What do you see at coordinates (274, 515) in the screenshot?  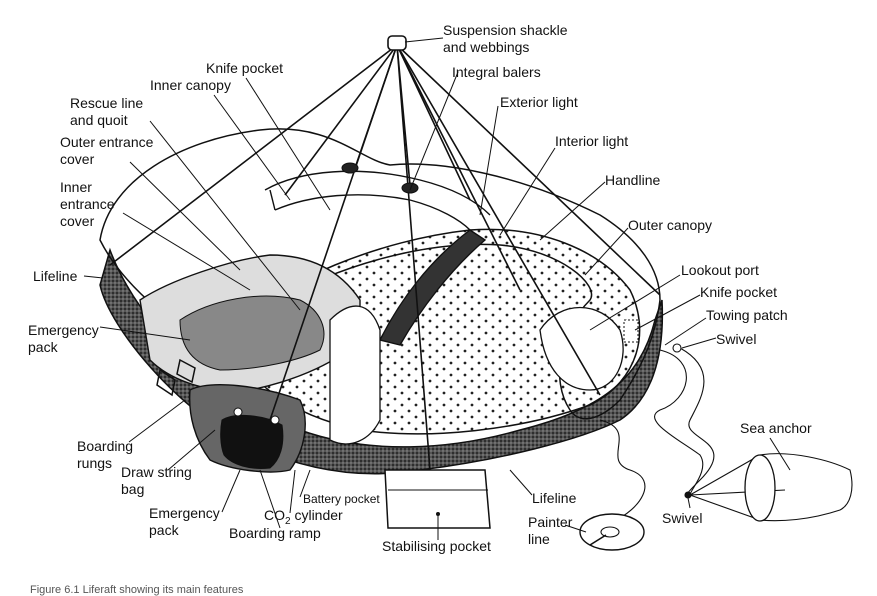 I see `co2-prefix: CO` at bounding box center [274, 515].